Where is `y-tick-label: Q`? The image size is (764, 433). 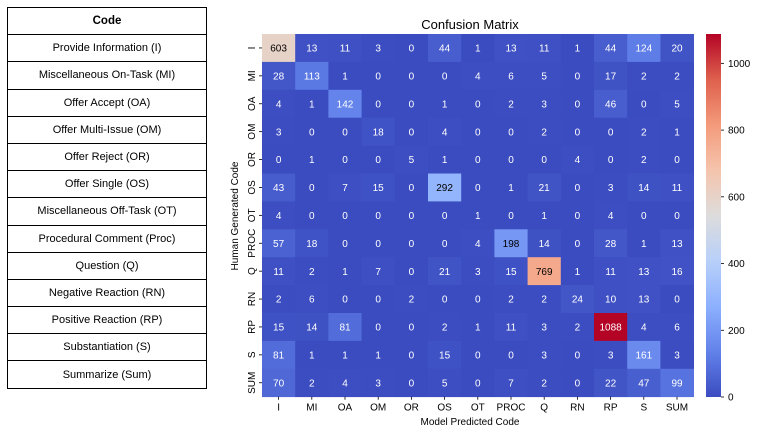 y-tick-label: Q is located at coordinates (252, 271).